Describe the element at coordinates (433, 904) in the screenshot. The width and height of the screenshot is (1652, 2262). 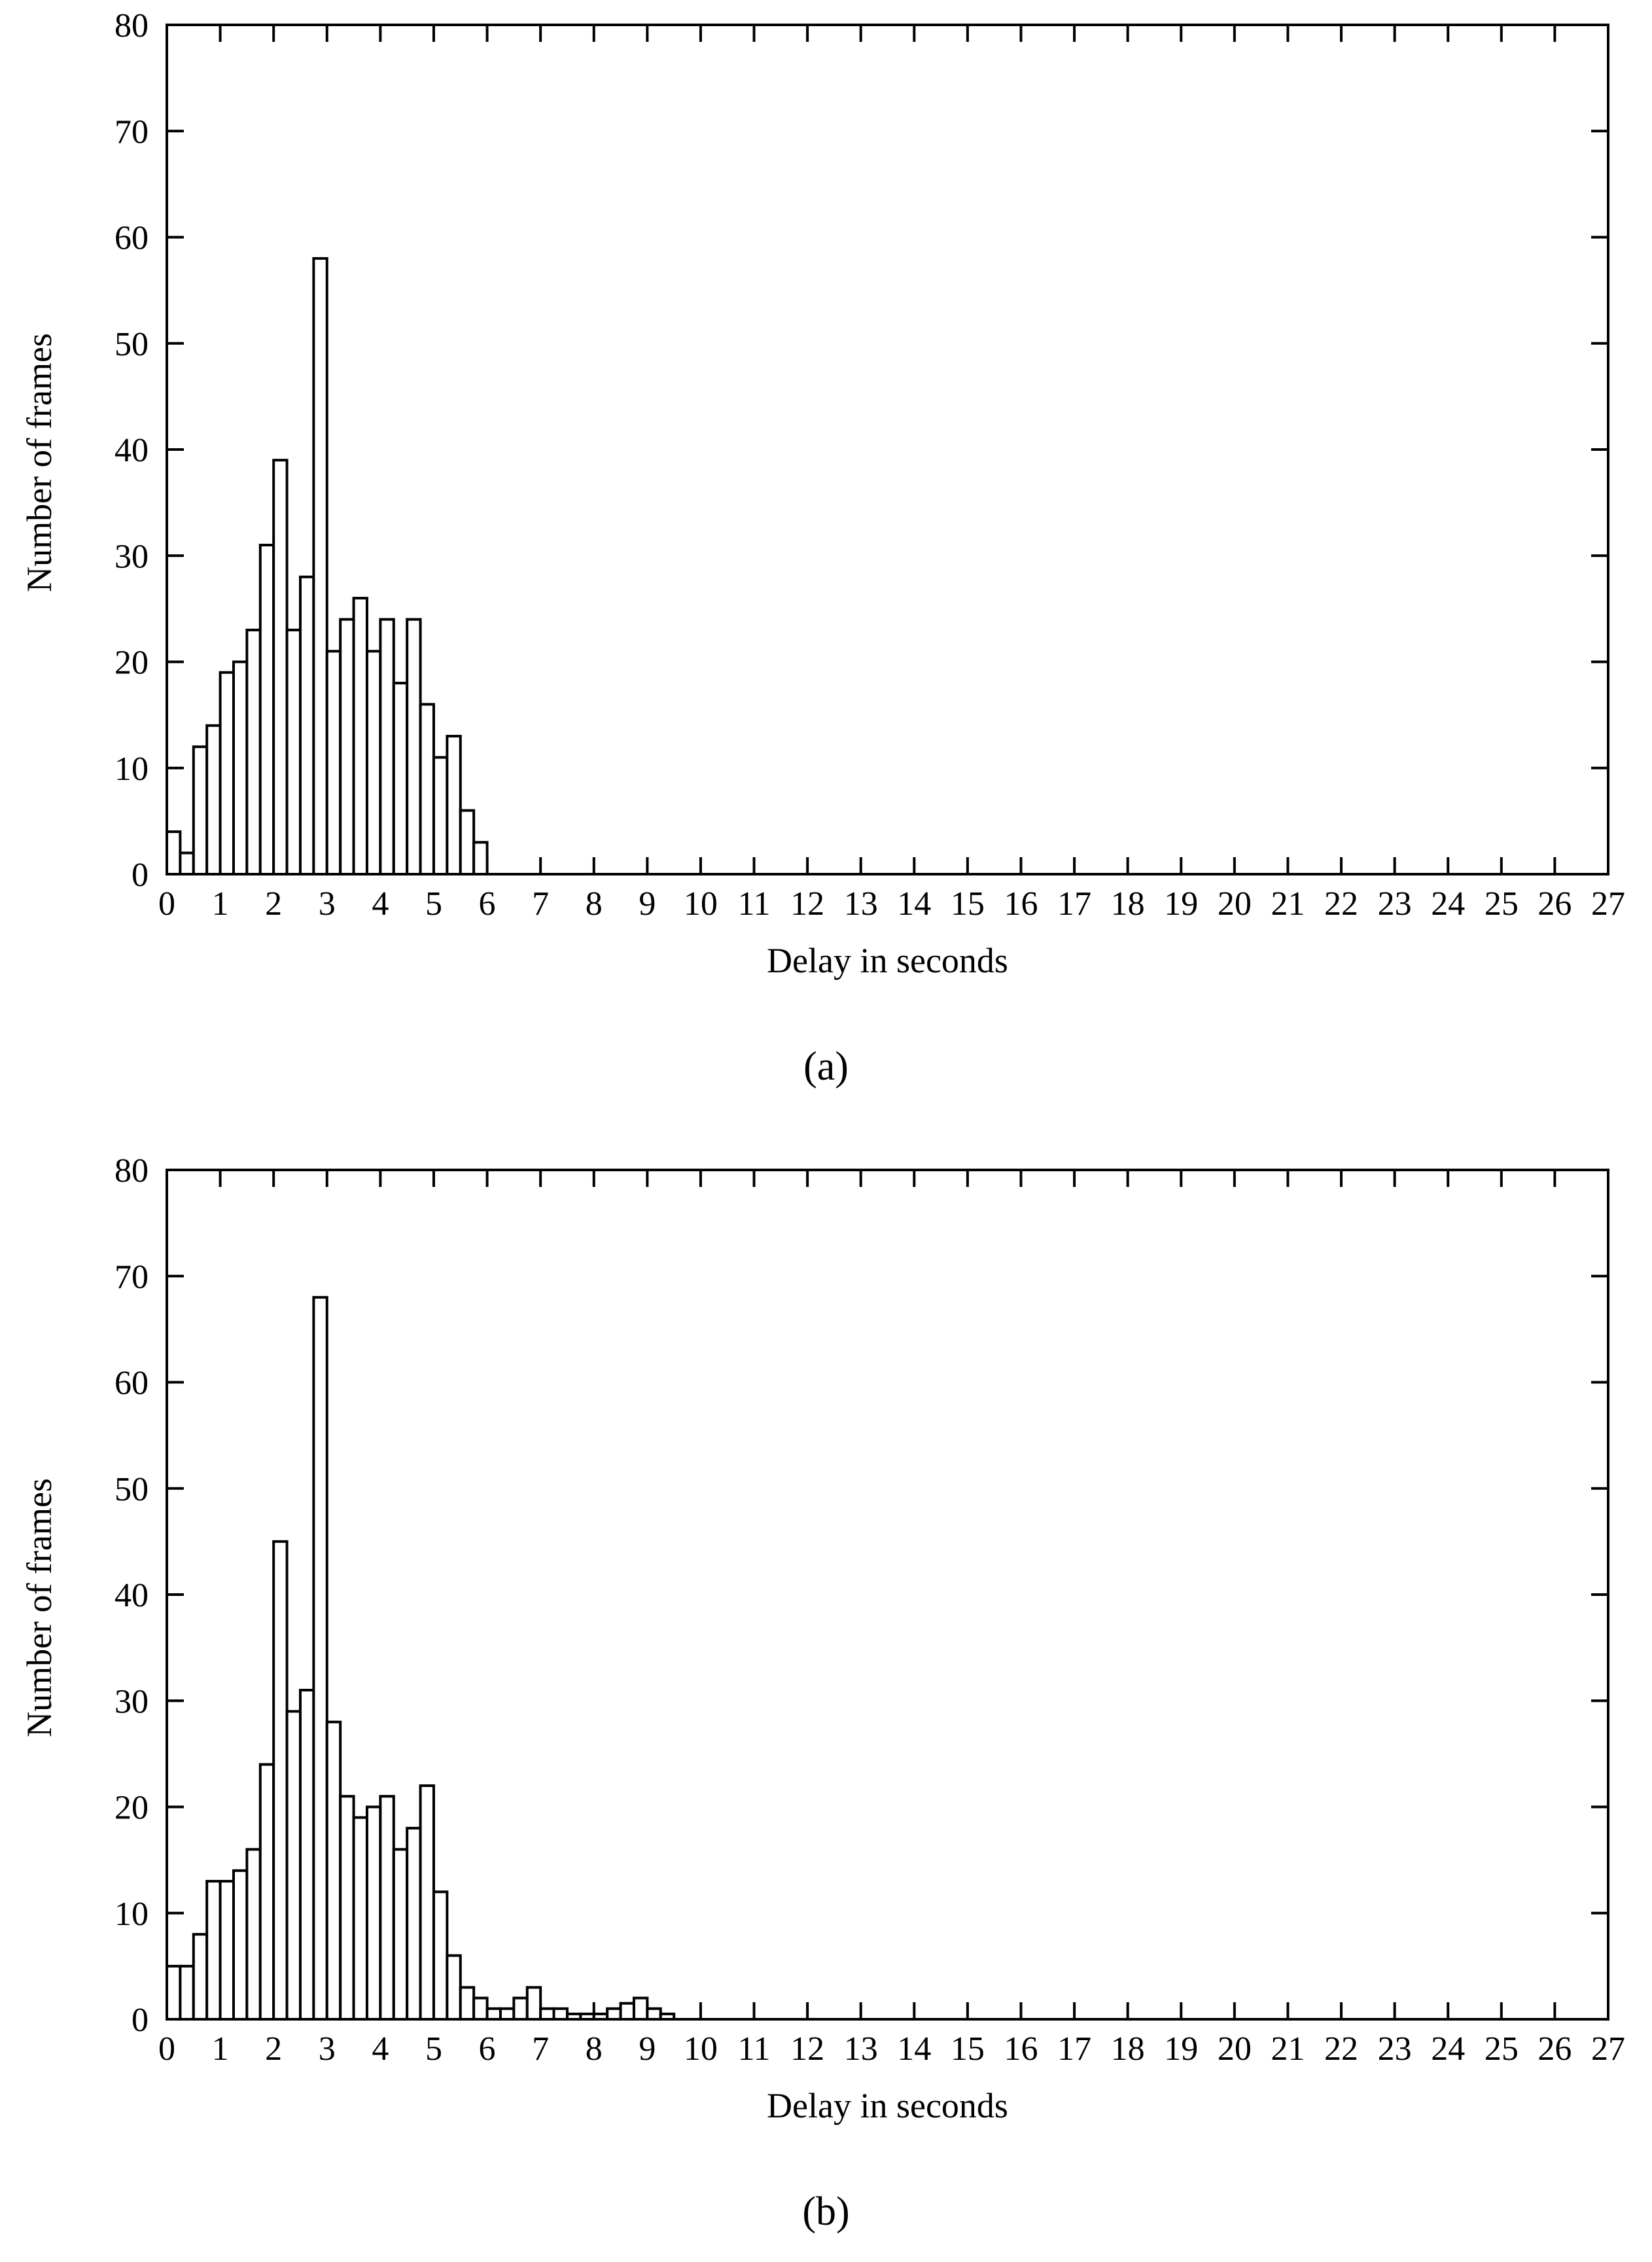
I see `x-tick-label: 5` at that location.